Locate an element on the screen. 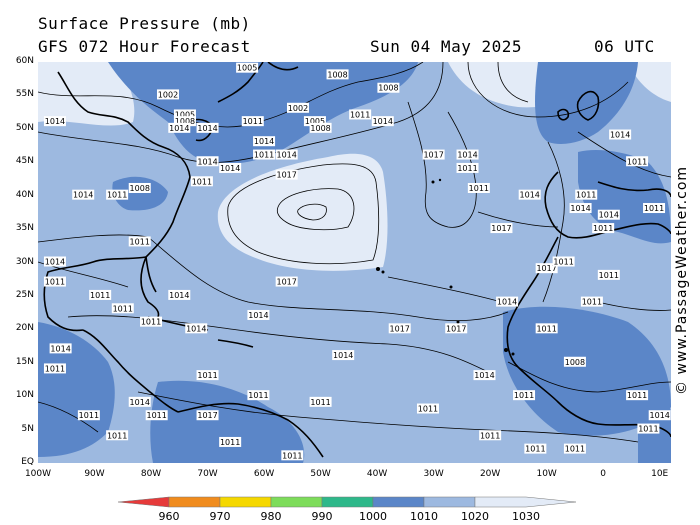  longitude-label: 90W is located at coordinates (94, 474).